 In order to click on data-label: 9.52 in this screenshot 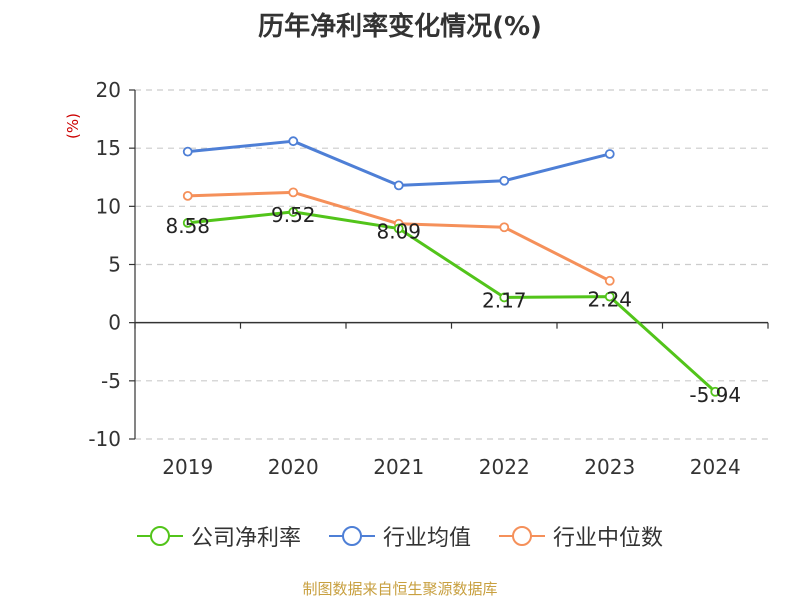, I will do `click(293, 215)`.